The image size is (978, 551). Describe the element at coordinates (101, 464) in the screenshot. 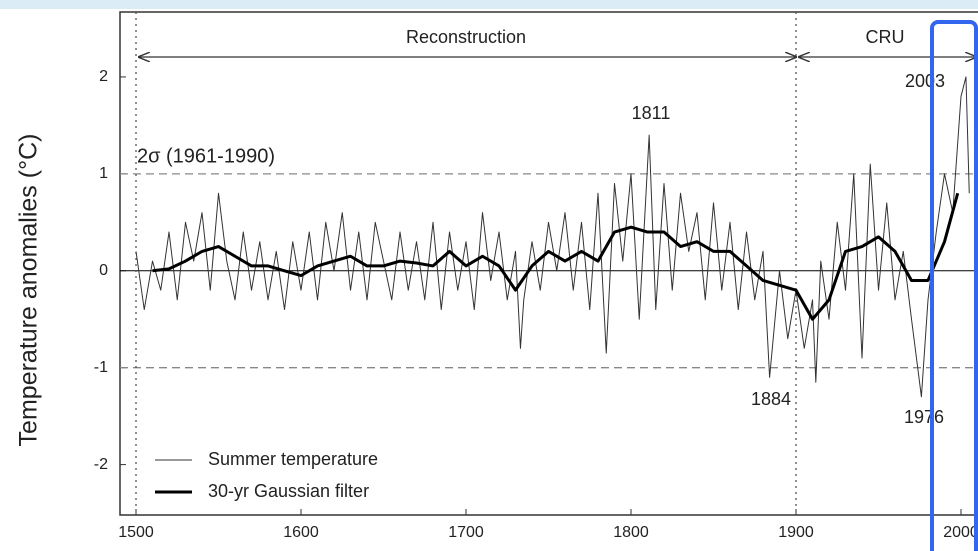

I see `y-tick-label: -2` at that location.